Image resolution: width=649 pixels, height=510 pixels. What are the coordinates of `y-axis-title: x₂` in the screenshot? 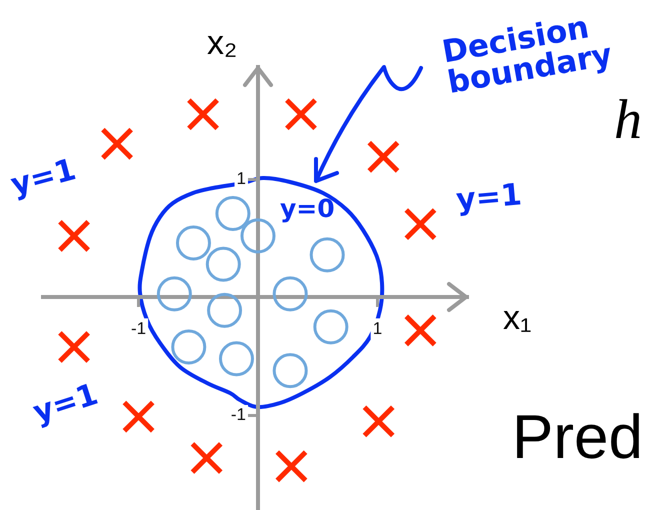 It's located at (222, 43).